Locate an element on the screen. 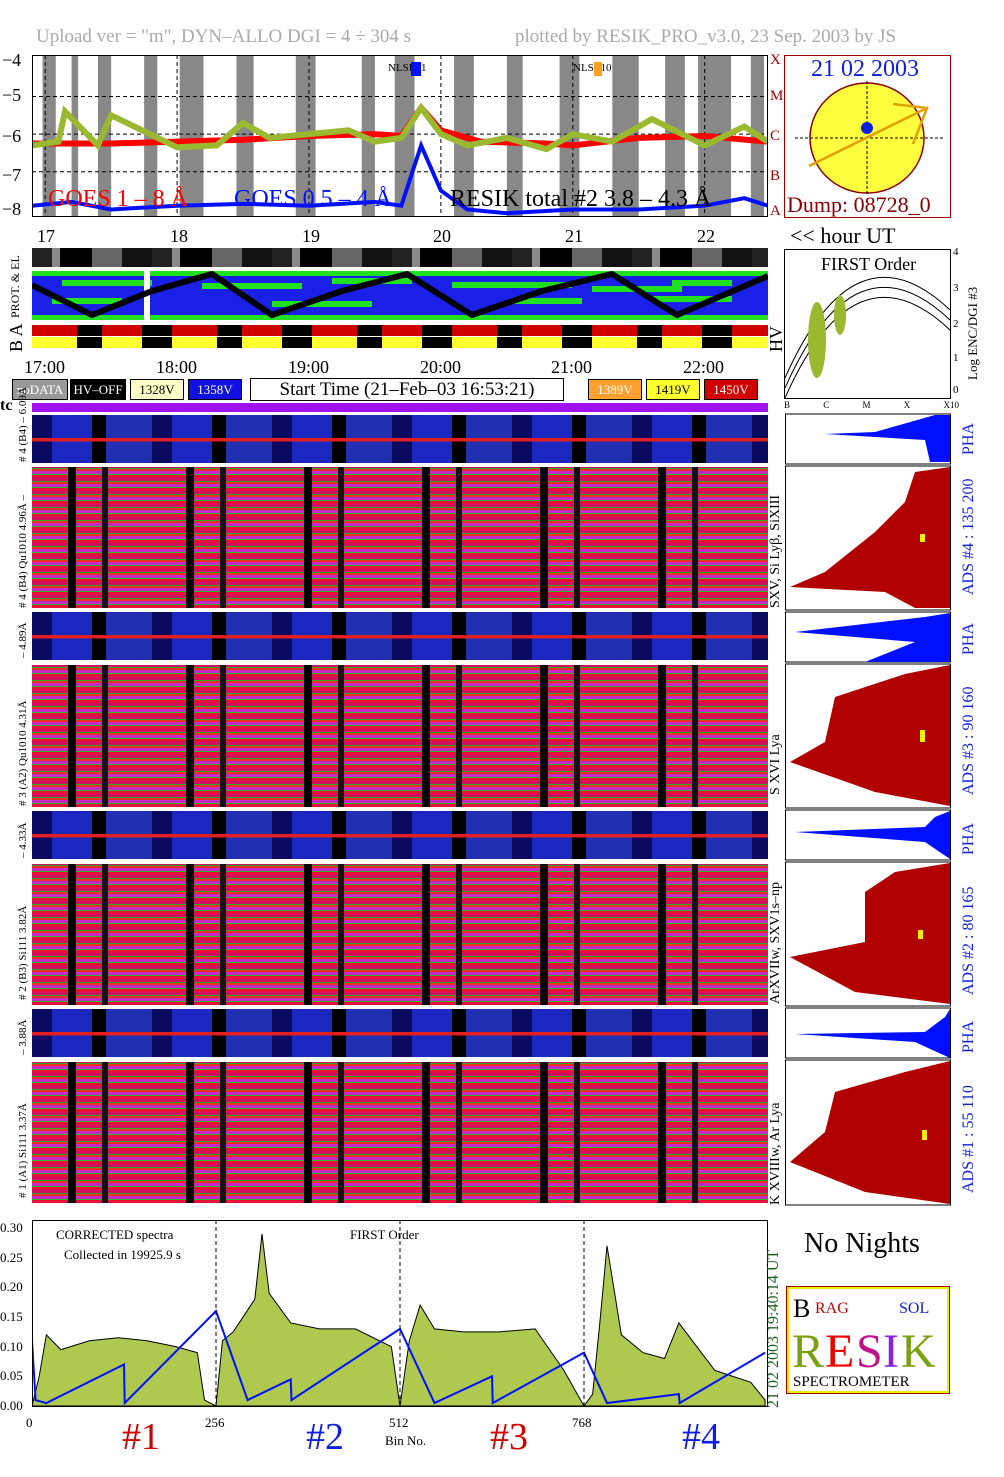 The image size is (1004, 1477). hour-label: 19 is located at coordinates (311, 236).